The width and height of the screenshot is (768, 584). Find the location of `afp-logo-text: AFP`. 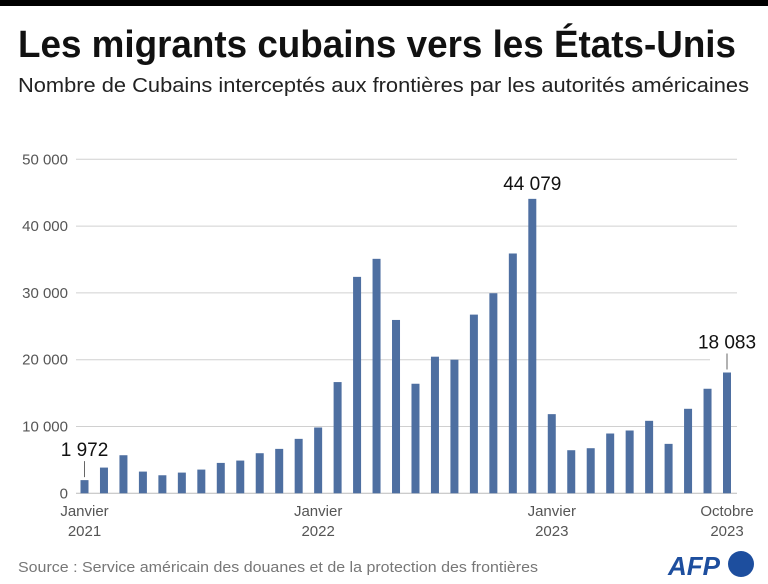

afp-logo-text: AFP is located at coordinates (694, 566).